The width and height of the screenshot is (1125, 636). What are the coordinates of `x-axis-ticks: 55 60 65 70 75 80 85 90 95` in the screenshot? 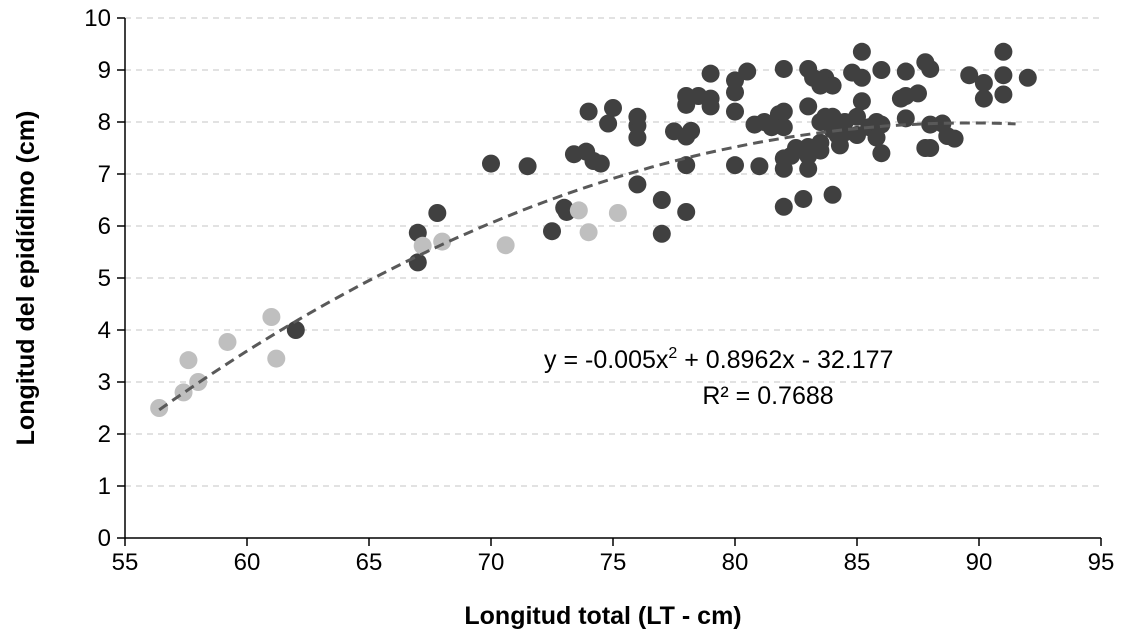 It's located at (613, 557).